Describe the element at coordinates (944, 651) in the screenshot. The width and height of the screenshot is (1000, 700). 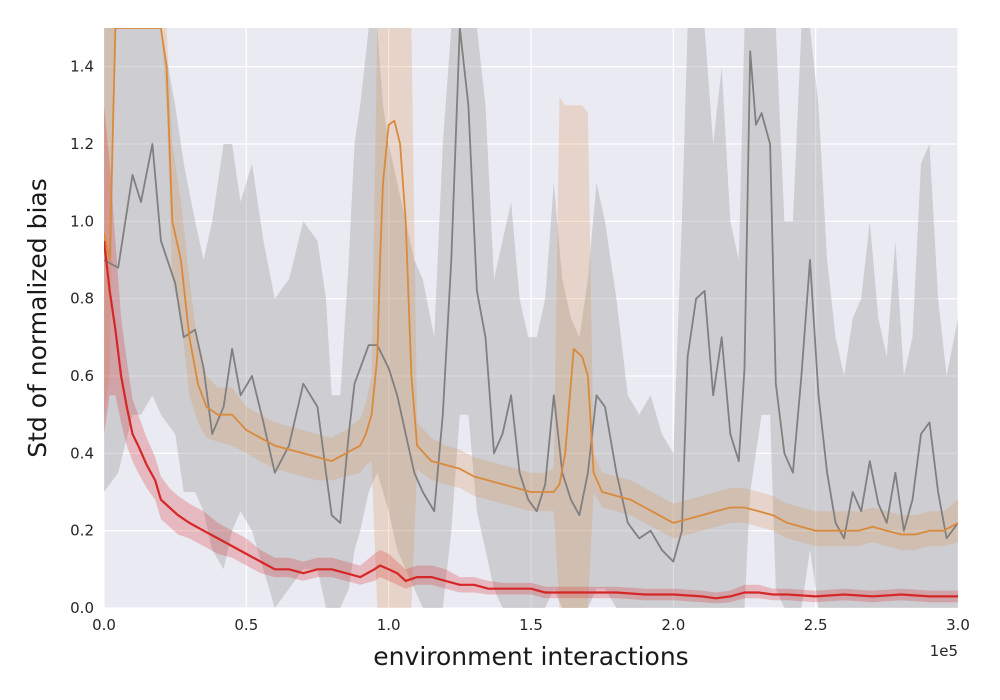
I see `x-axis-offset-label: 1e5` at that location.